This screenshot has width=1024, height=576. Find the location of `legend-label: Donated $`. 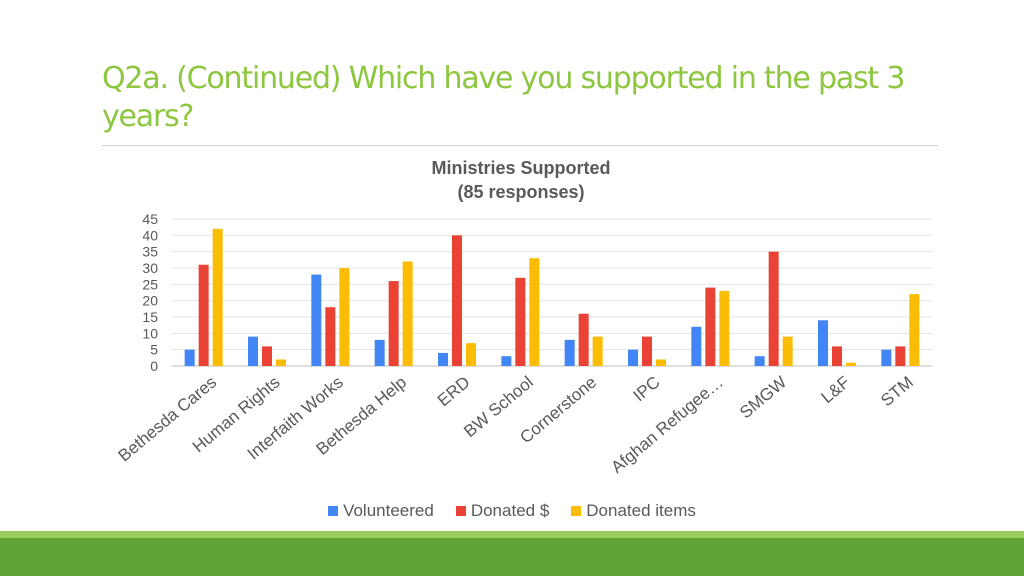

legend-label: Donated $ is located at coordinates (510, 510).